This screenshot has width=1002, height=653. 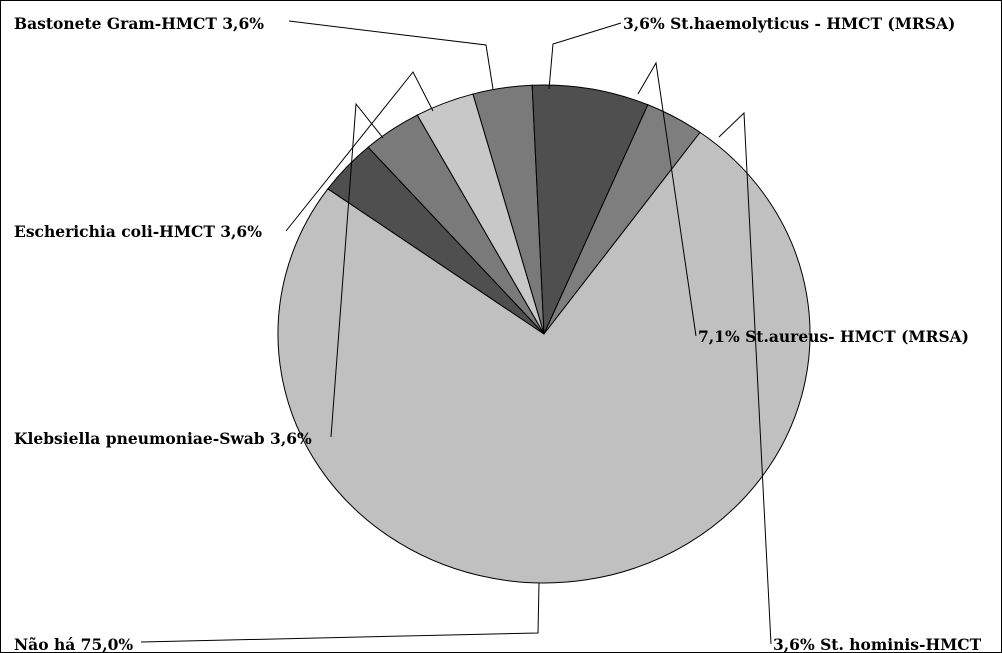 I want to click on slice-label-3-6-st-hominis-hmct: 3,6% St. hominis-HMCT, so click(x=877, y=643).